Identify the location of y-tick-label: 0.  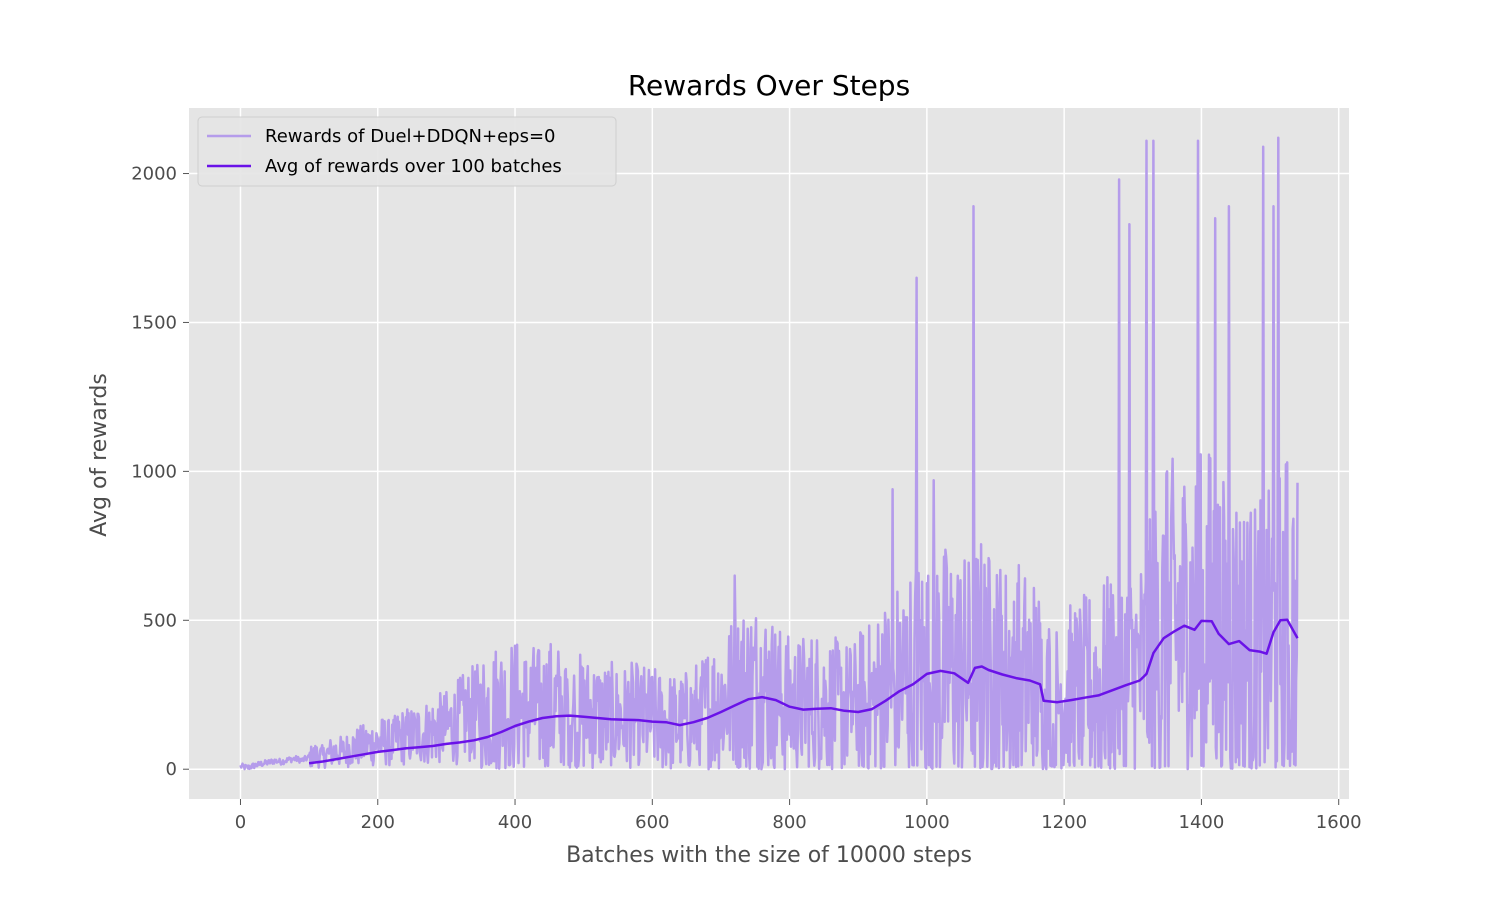
(171, 769).